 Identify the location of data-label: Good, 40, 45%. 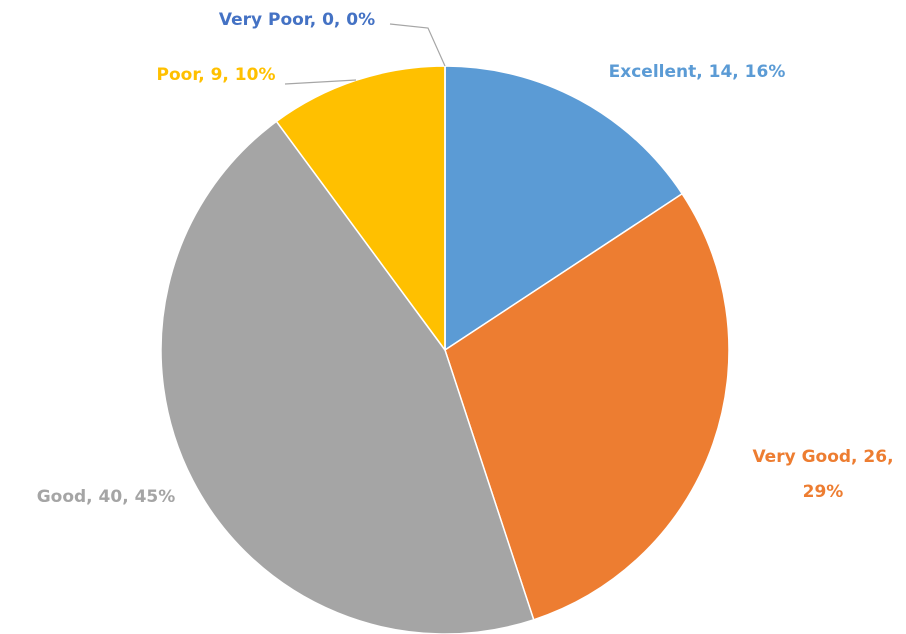
(106, 497).